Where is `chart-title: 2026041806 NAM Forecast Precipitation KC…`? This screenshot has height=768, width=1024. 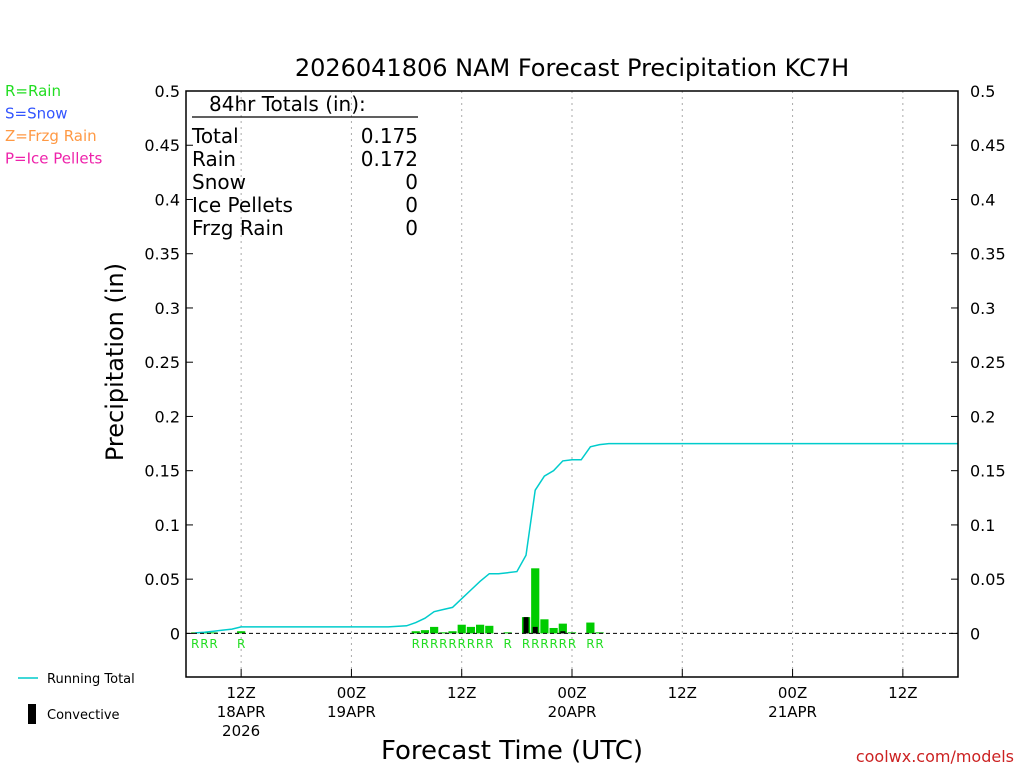 chart-title: 2026041806 NAM Forecast Precipitation KC… is located at coordinates (572, 68).